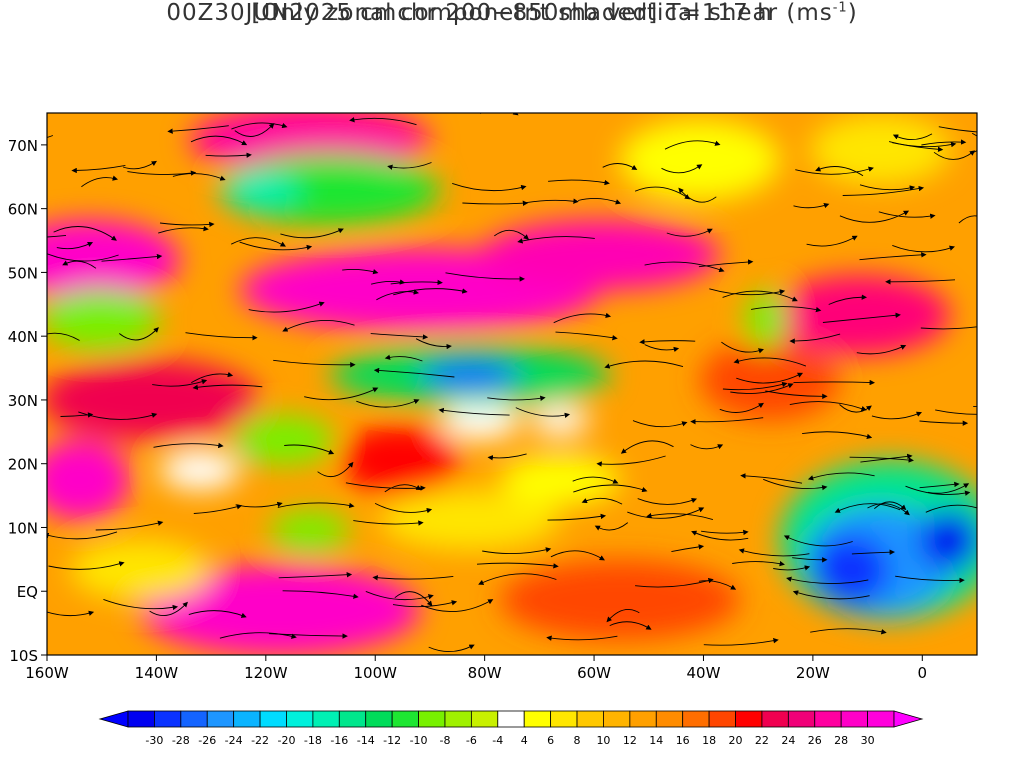  What do you see at coordinates (419, 740) in the screenshot?
I see `colorbar-label: -10` at bounding box center [419, 740].